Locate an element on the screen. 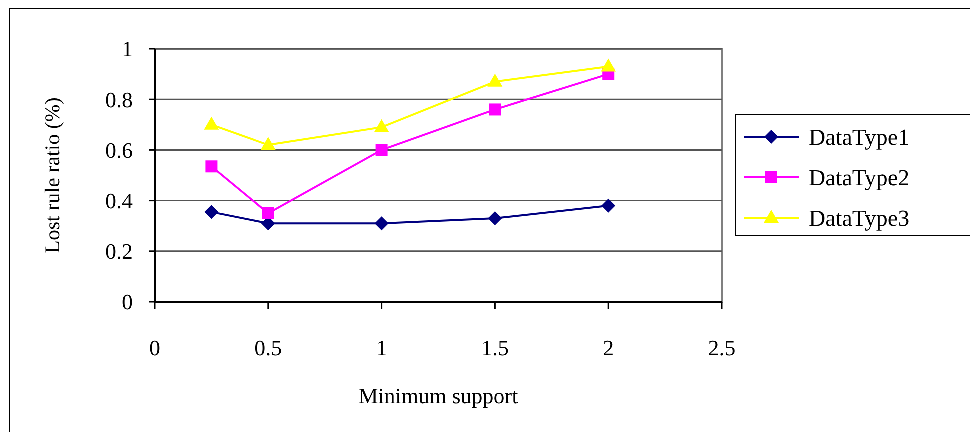  legend-label: DataType3 is located at coordinates (859, 219).